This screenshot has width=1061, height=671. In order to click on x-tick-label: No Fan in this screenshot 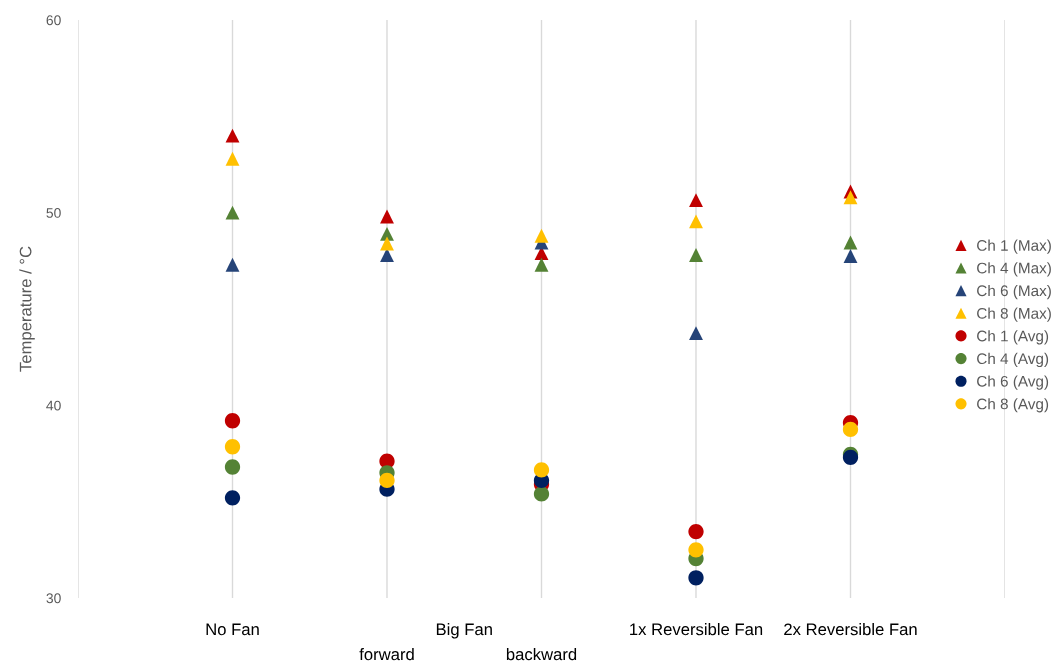, I will do `click(232, 629)`.